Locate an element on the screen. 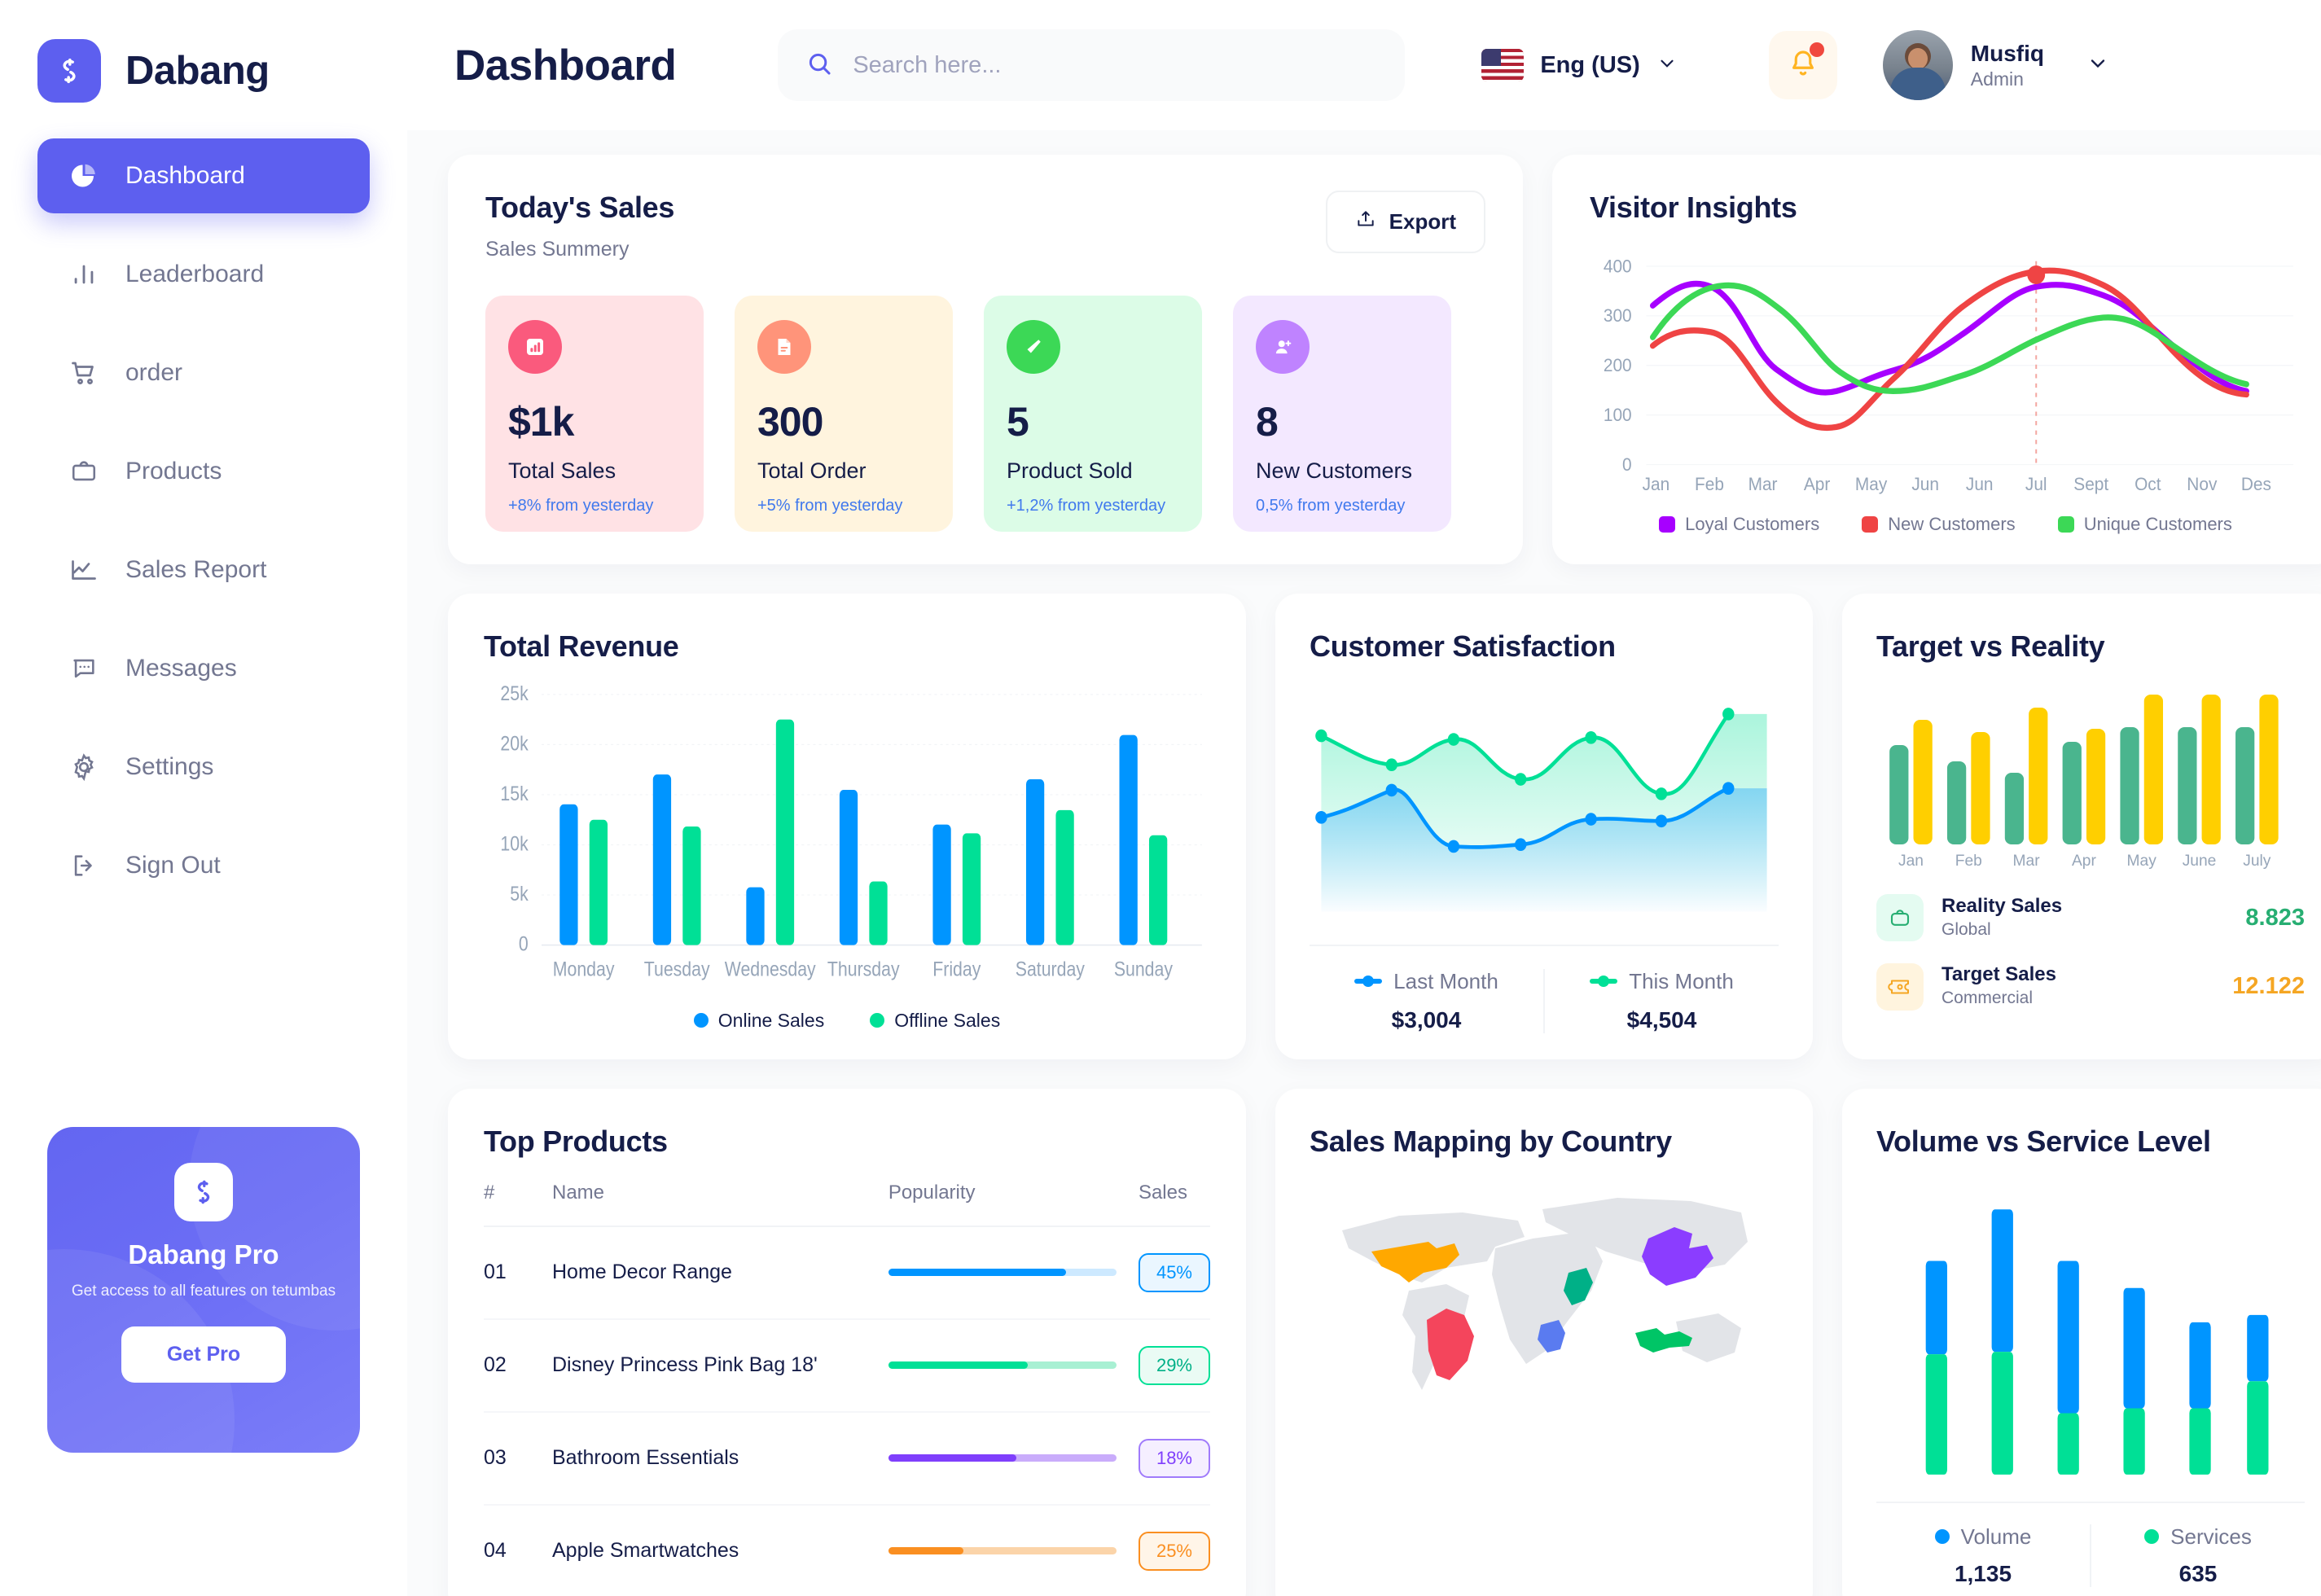  column-header: Sales is located at coordinates (1174, 1204).